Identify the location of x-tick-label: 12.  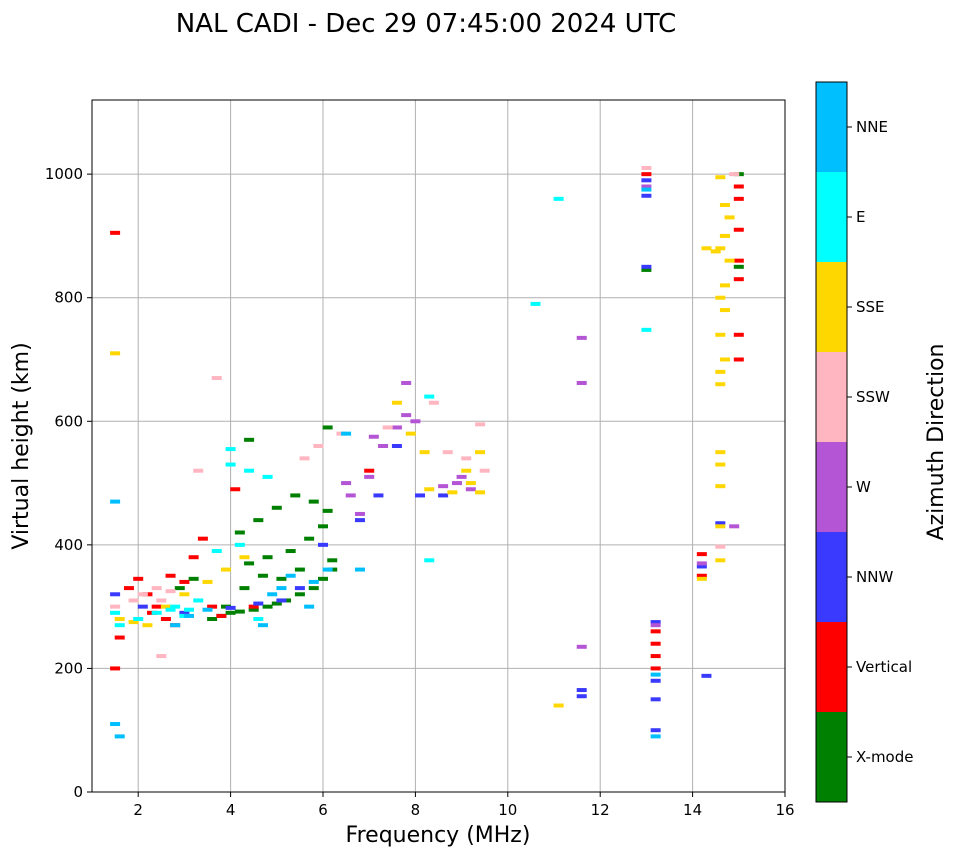
(600, 810).